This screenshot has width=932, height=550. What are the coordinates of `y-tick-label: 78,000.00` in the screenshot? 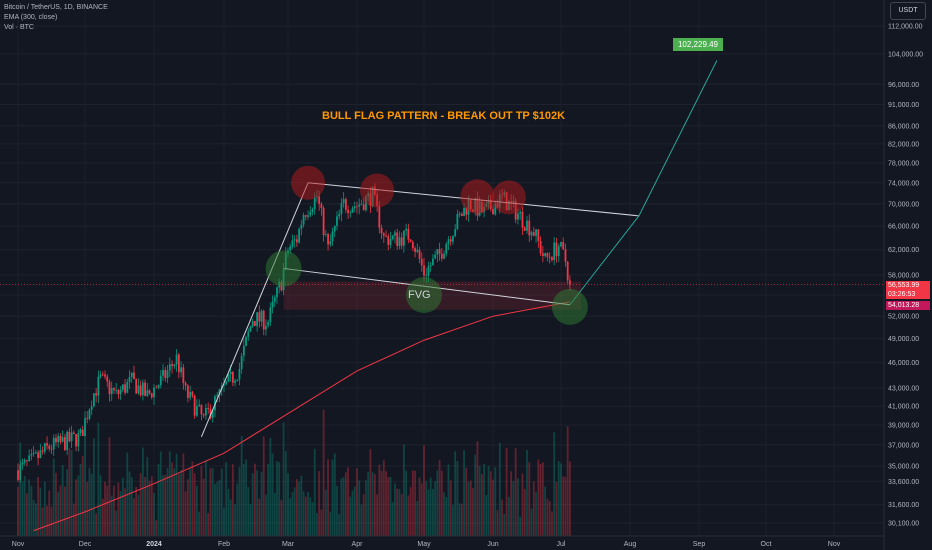 It's located at (903, 163).